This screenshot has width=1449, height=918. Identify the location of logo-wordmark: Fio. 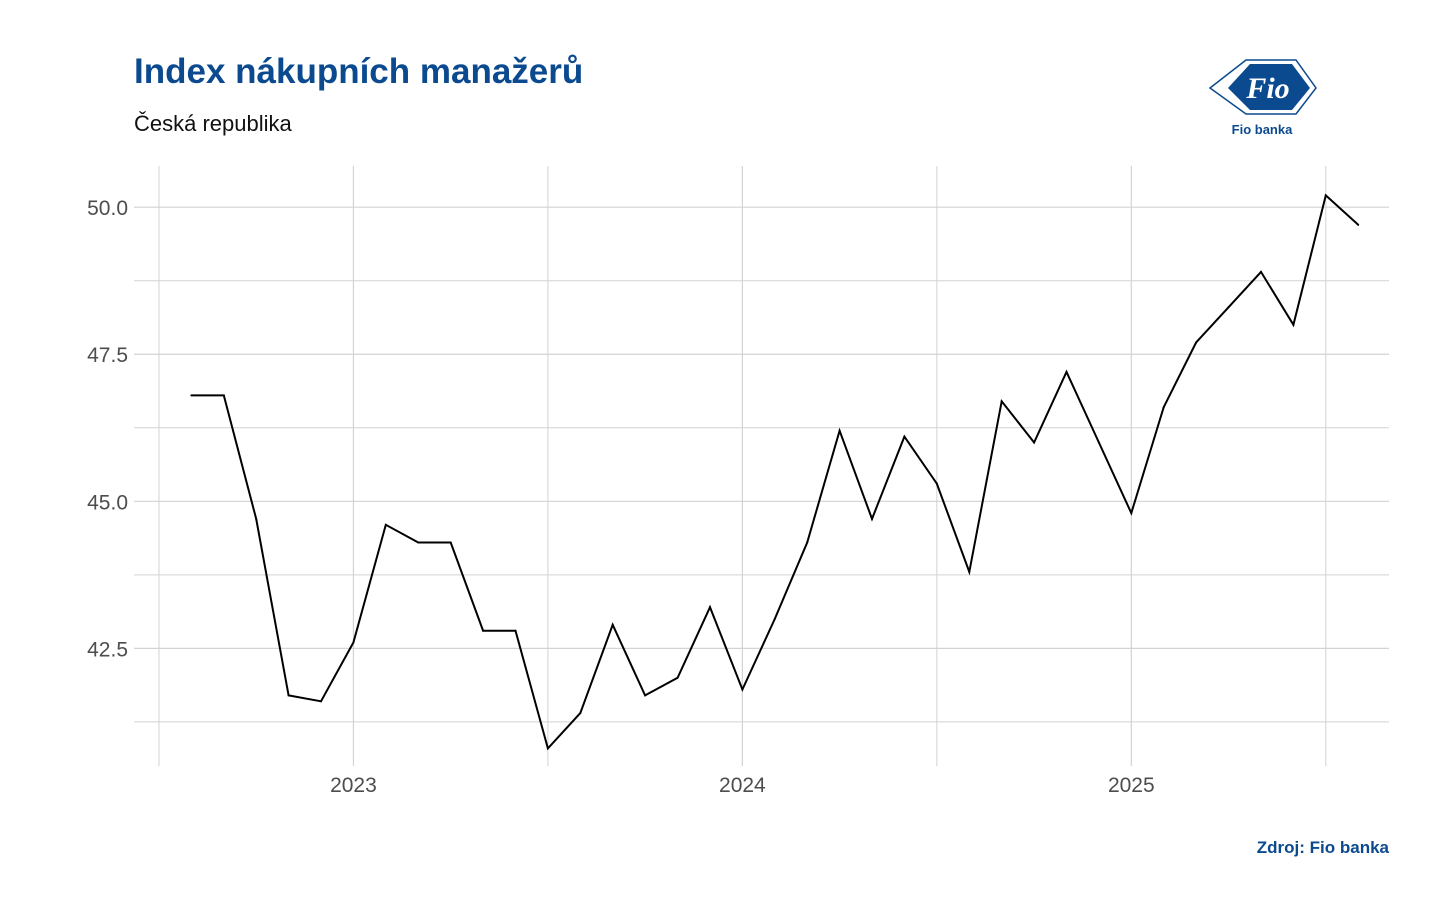
(1267, 88).